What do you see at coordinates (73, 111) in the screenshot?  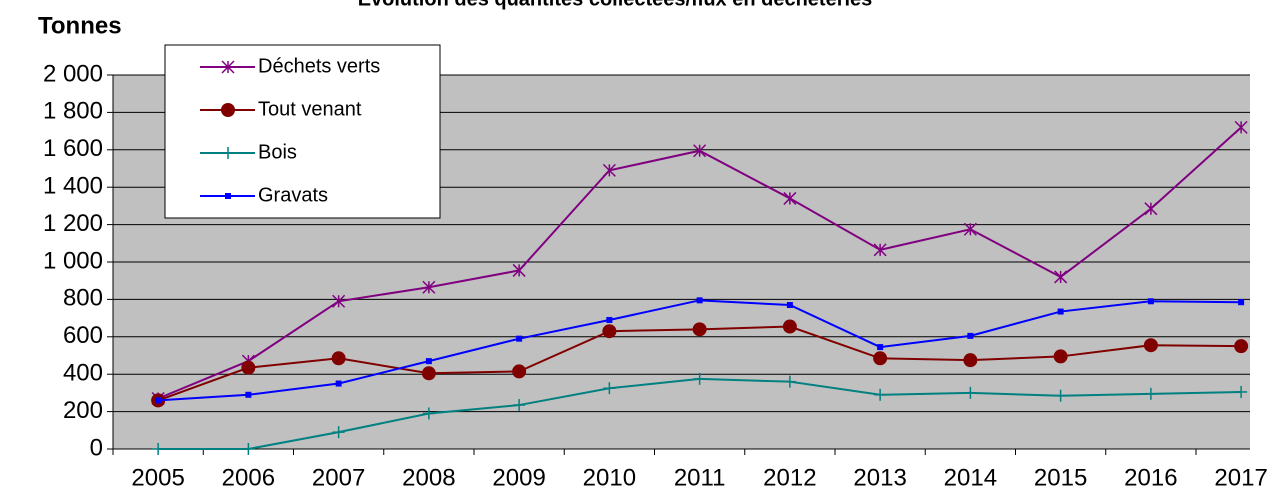 I see `y-tick-label: 1 800` at bounding box center [73, 111].